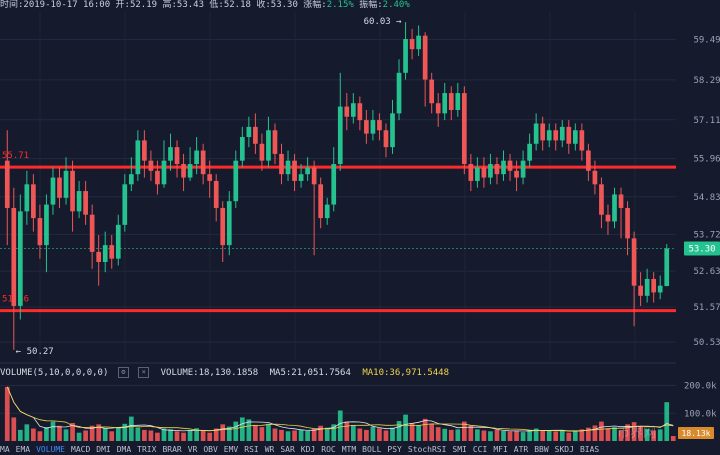  I want to click on tab-bbw: BBW, so click(541, 449).